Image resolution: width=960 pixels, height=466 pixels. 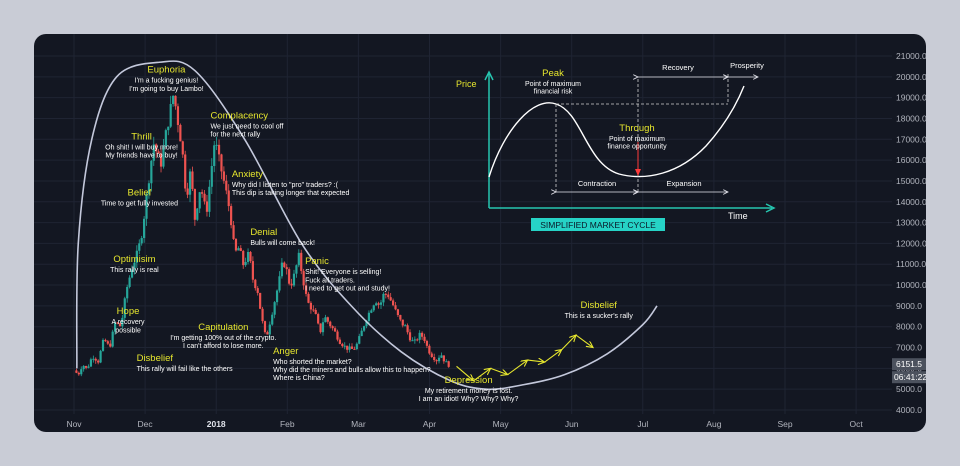 I want to click on inset-badge-text: SIMPLIFIED MARKET CYCLE, so click(x=598, y=225).